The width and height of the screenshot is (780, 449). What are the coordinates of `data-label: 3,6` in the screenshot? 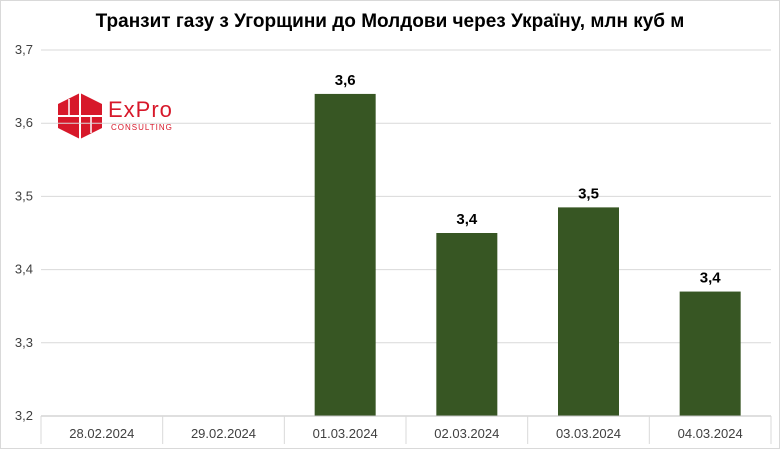 It's located at (345, 80).